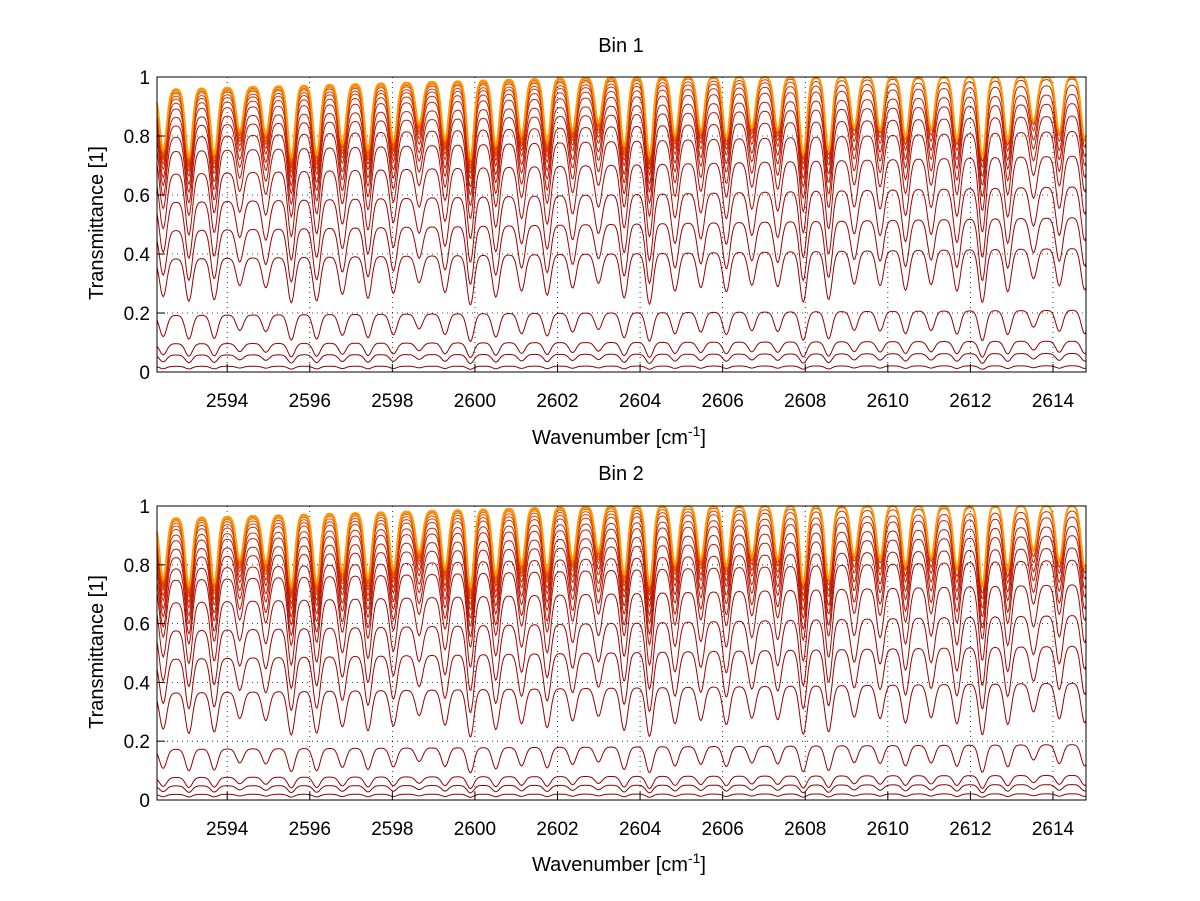 Image resolution: width=1200 pixels, height=901 pixels. Describe the element at coordinates (621, 474) in the screenshot. I see `chart-title: Bin 2` at that location.